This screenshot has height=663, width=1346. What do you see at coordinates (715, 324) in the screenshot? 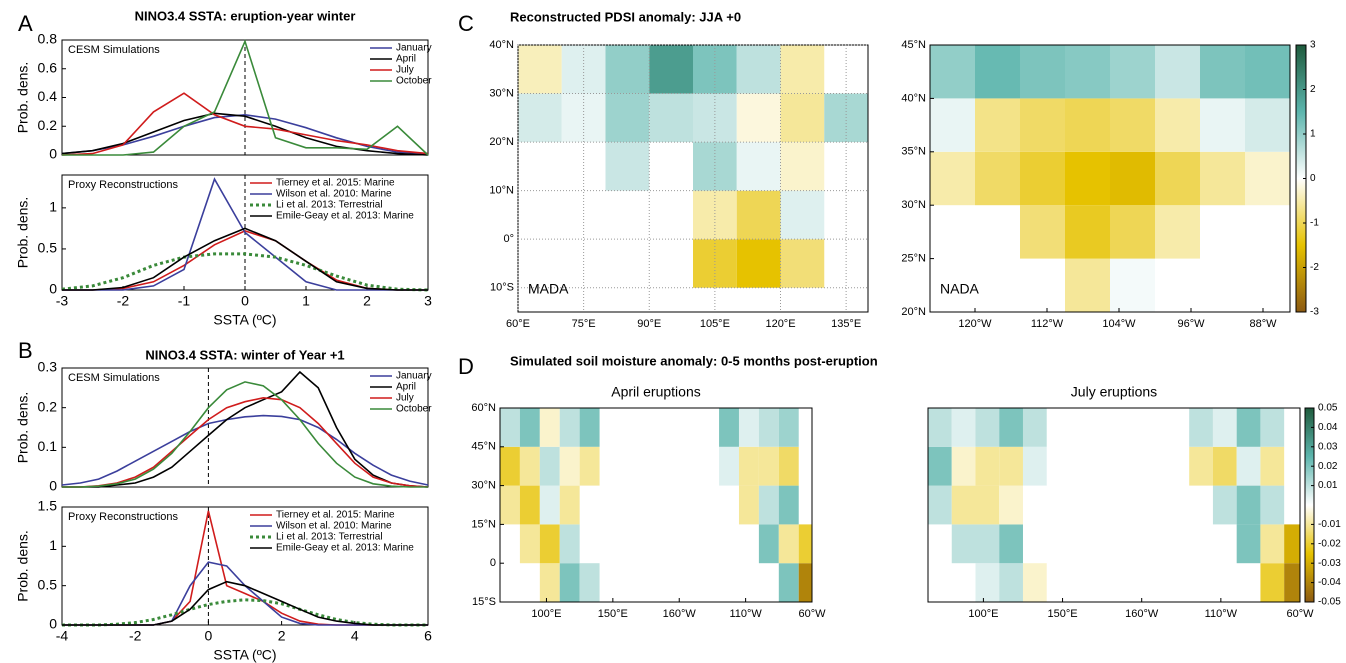
I see `x-tick-label: 105°E` at bounding box center [715, 324].